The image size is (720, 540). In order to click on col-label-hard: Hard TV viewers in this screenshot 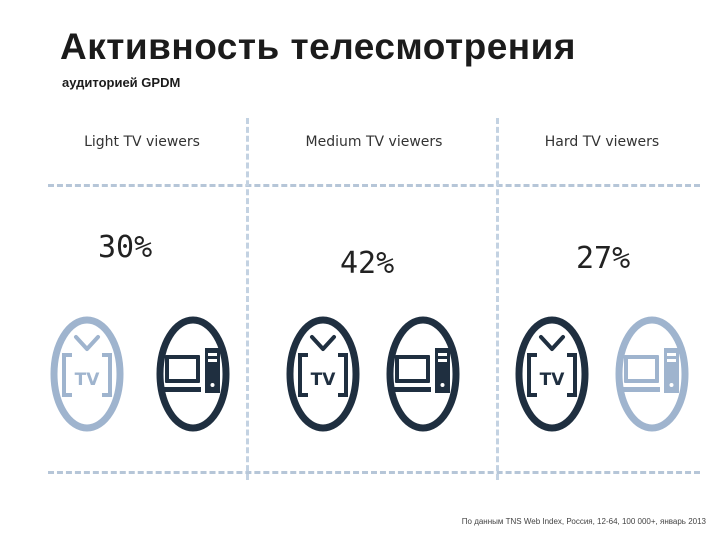, I will do `click(602, 142)`.